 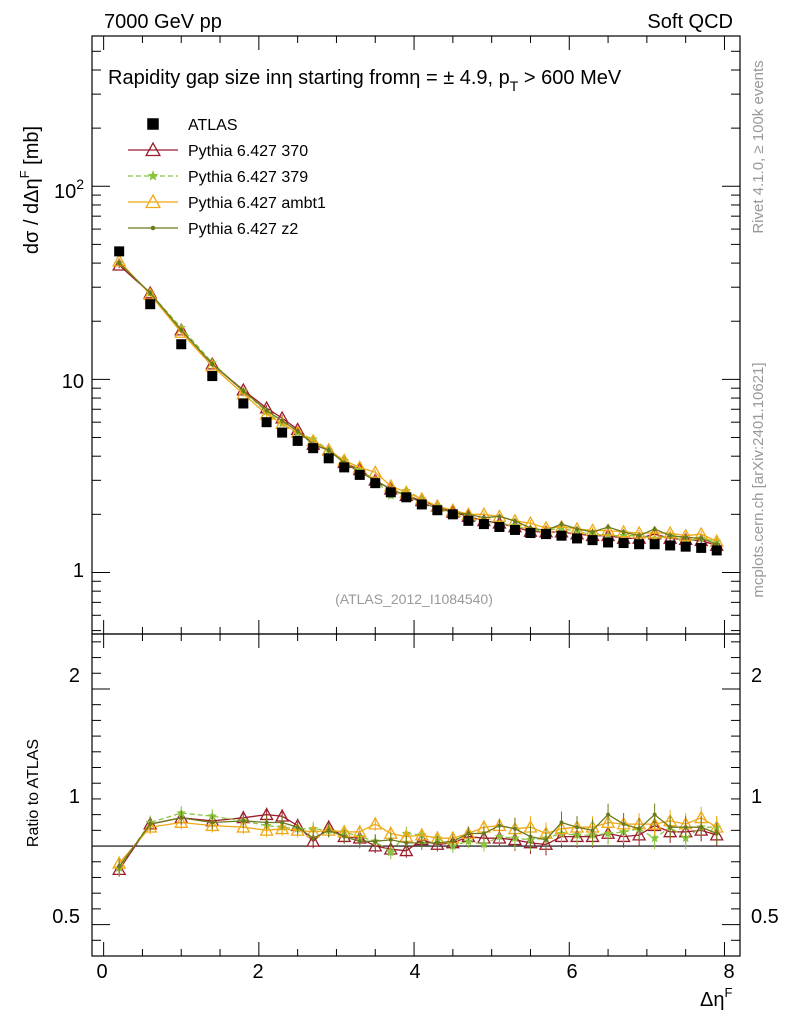 What do you see at coordinates (570, 78) in the screenshot?
I see `title-part-8: > 600 MeV` at bounding box center [570, 78].